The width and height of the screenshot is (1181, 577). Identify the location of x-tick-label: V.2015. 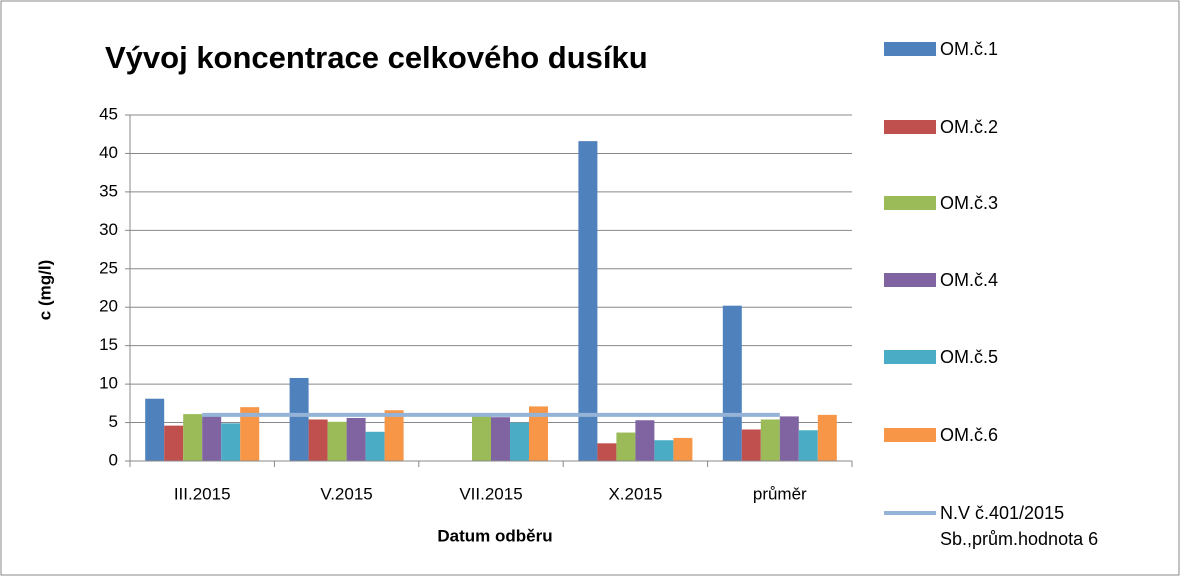
(346, 493).